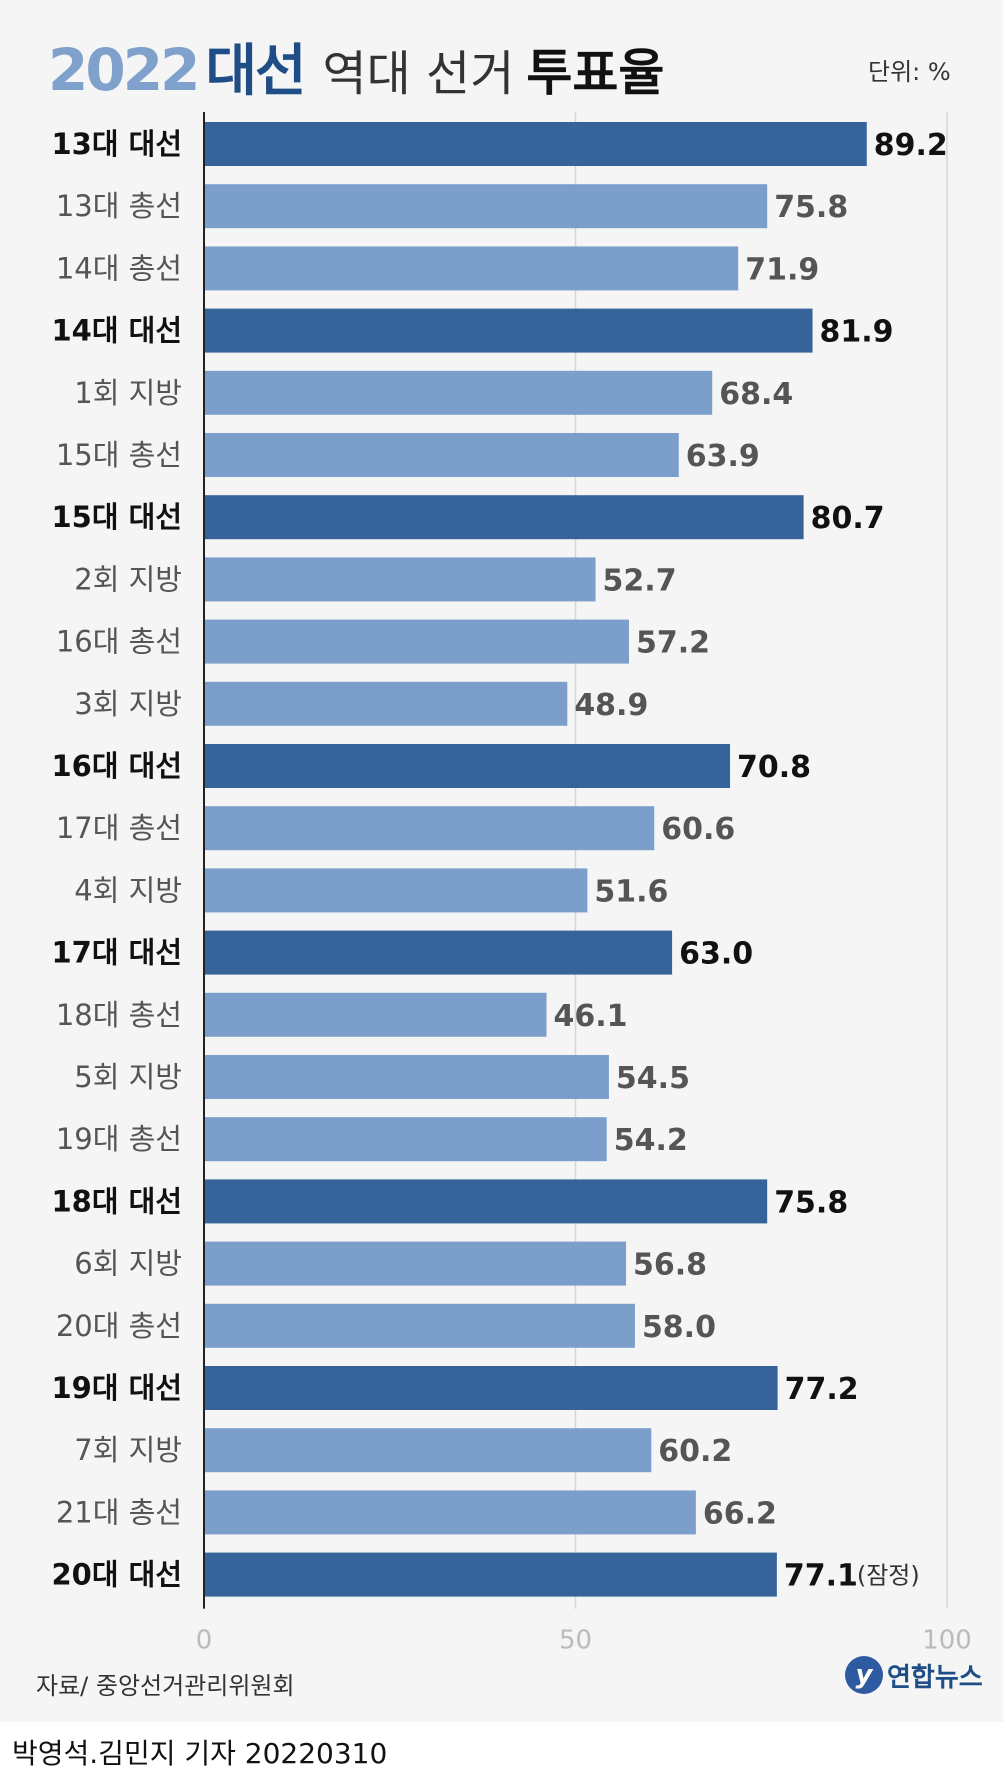 This screenshot has width=1003, height=1776. What do you see at coordinates (117, 144) in the screenshot?
I see `category-label-0: 13대 대선` at bounding box center [117, 144].